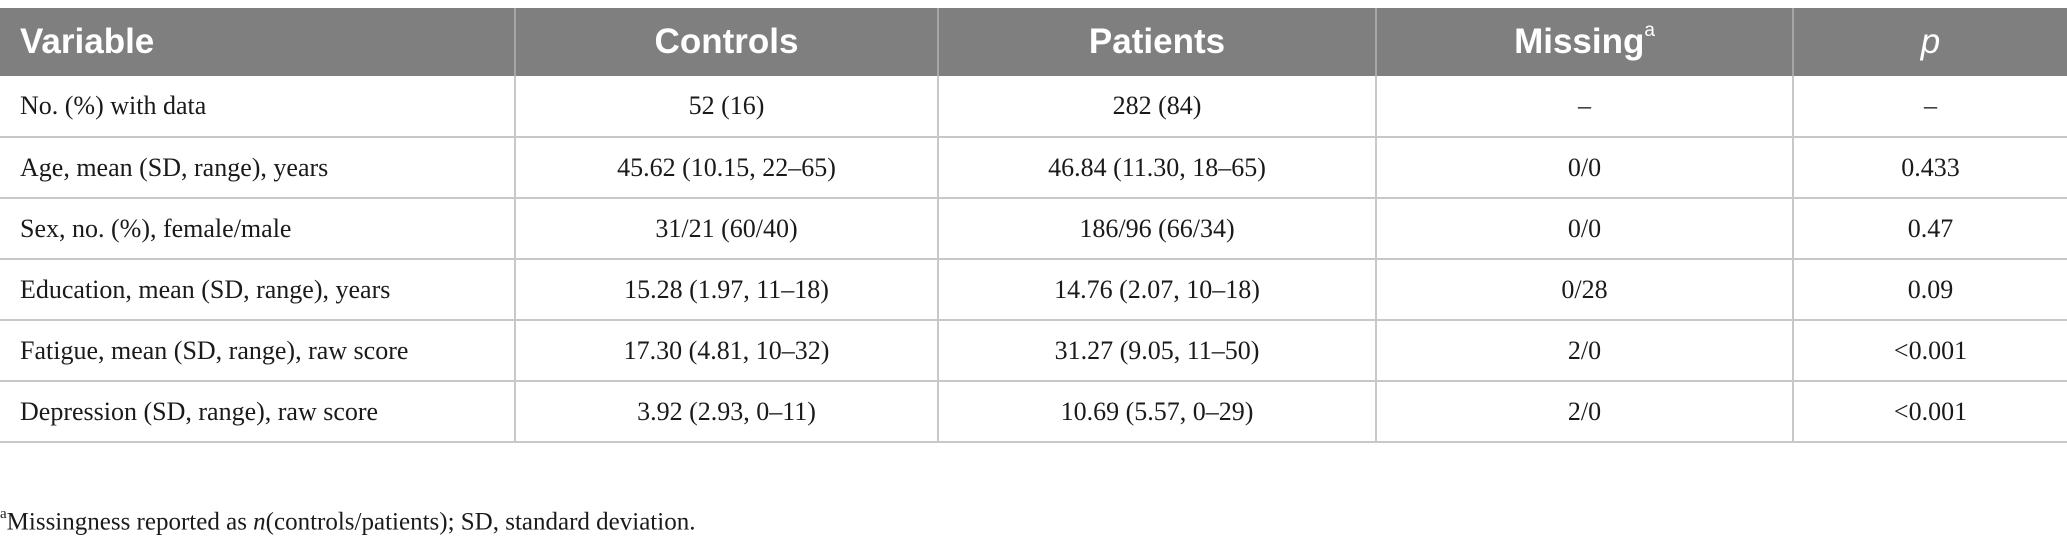 Image resolution: width=2067 pixels, height=552 pixels. What do you see at coordinates (1584, 107) in the screenshot?
I see `cell-missing: –` at bounding box center [1584, 107].